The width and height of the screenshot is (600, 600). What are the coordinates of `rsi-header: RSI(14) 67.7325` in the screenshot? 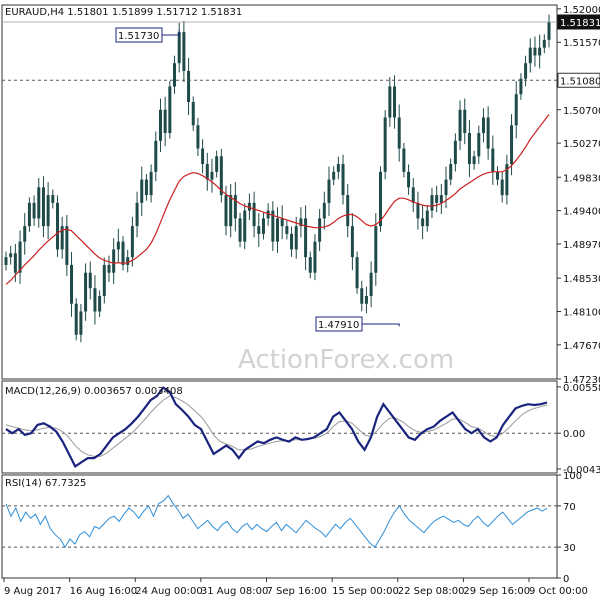 It's located at (45, 483).